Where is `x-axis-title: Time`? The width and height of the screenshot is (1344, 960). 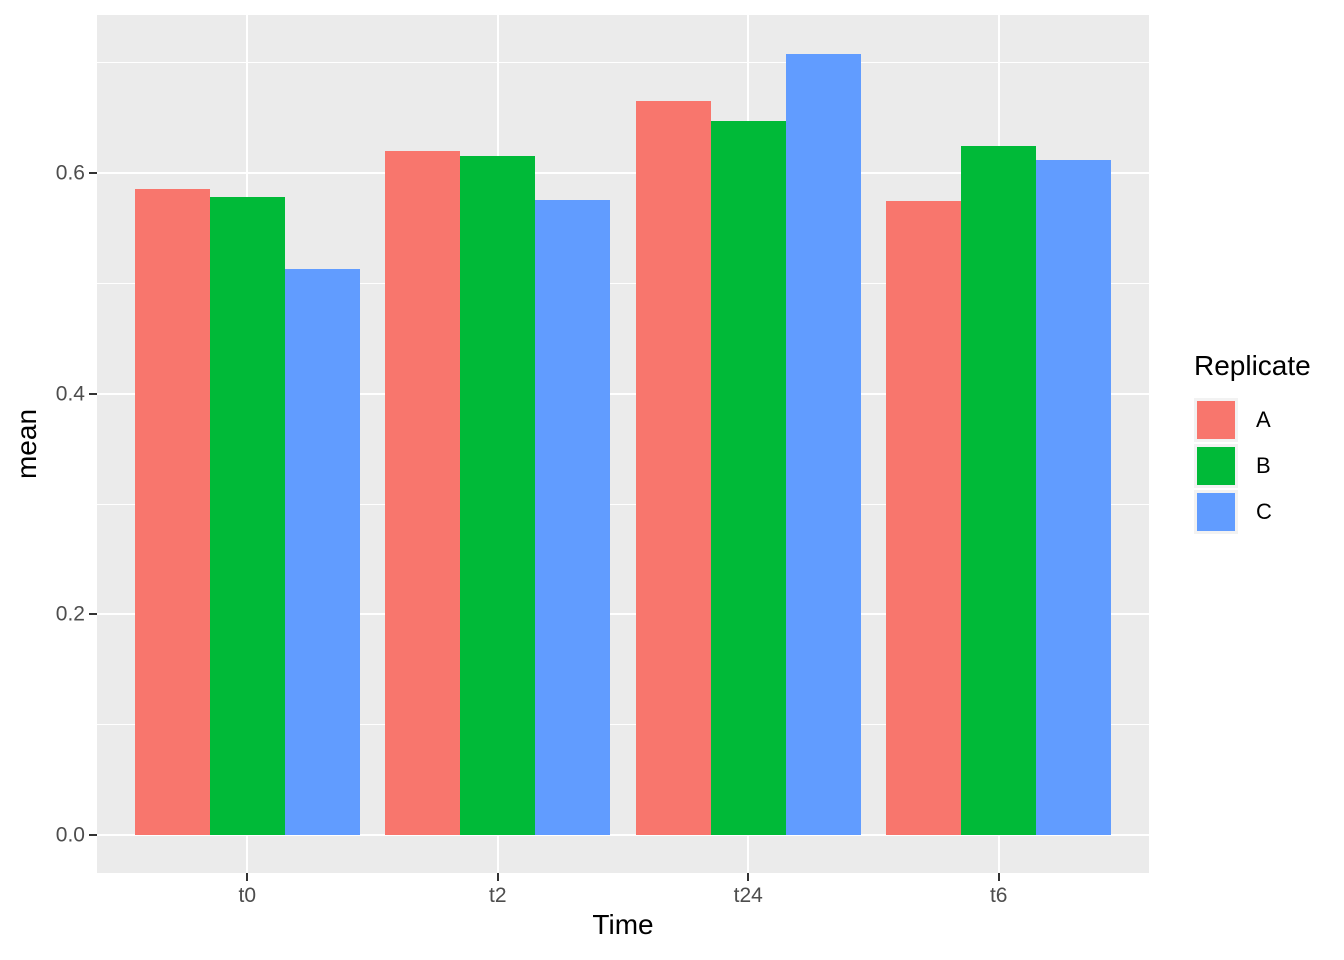
x-axis-title: Time is located at coordinates (623, 924).